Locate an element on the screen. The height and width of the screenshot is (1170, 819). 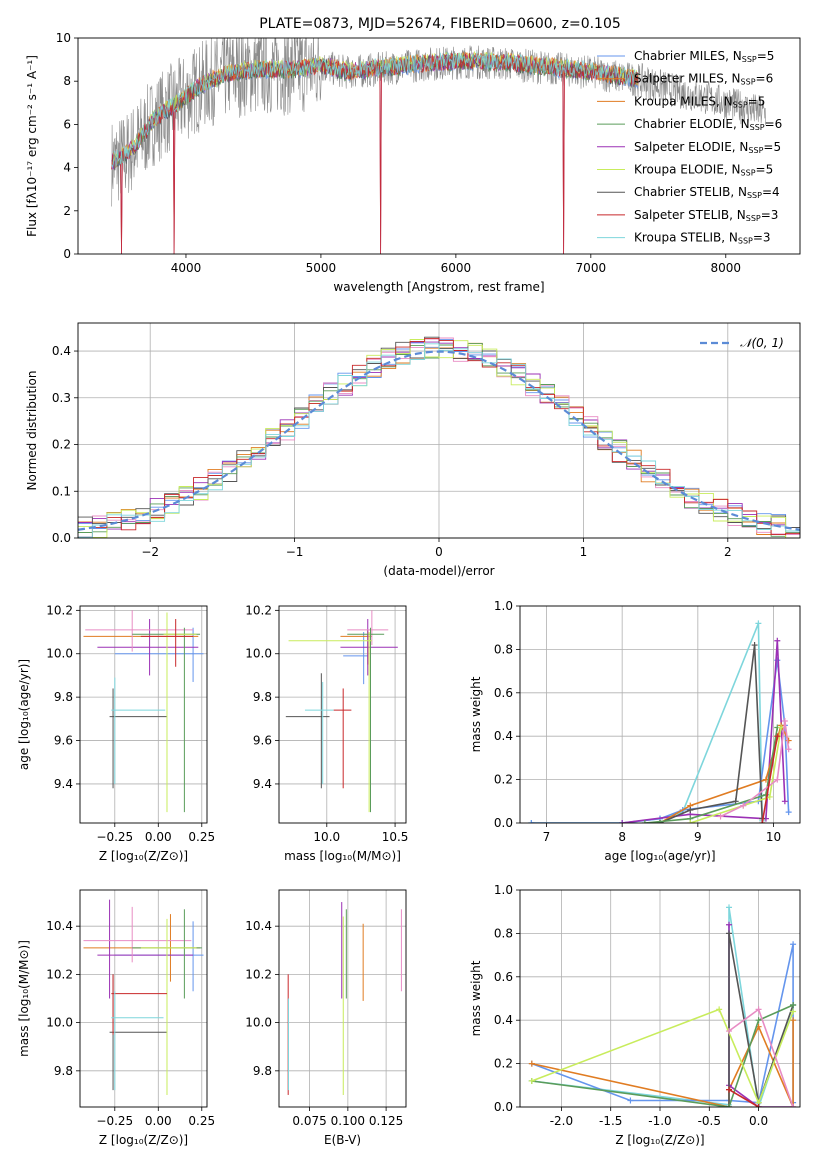
y-tick-label: 9.6 is located at coordinates (63, 741).